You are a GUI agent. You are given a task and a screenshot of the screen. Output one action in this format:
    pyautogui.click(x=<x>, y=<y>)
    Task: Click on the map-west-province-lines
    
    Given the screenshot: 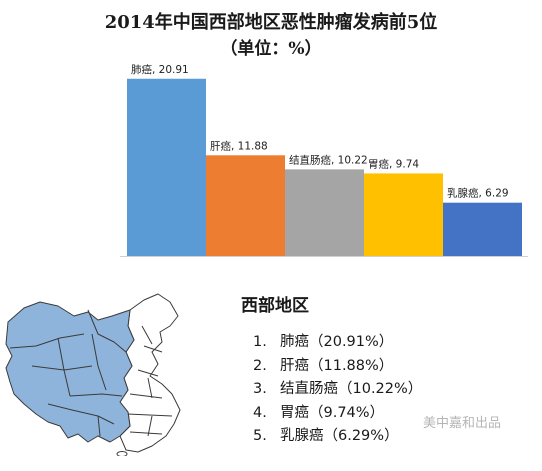 What is the action you would take?
    pyautogui.click(x=68, y=373)
    